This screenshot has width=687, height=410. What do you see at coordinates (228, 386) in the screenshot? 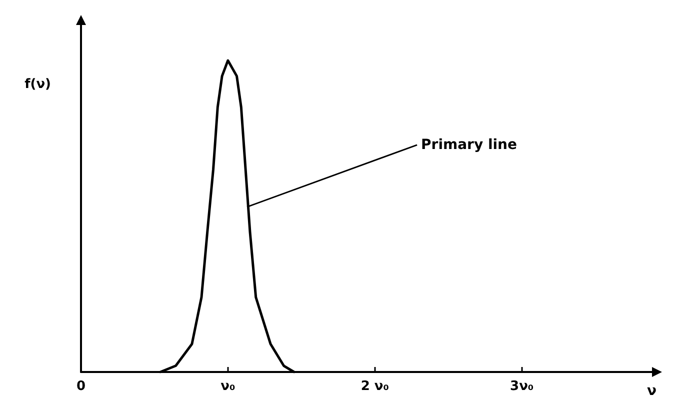
I see `x-tick-label: ν₀` at bounding box center [228, 386].